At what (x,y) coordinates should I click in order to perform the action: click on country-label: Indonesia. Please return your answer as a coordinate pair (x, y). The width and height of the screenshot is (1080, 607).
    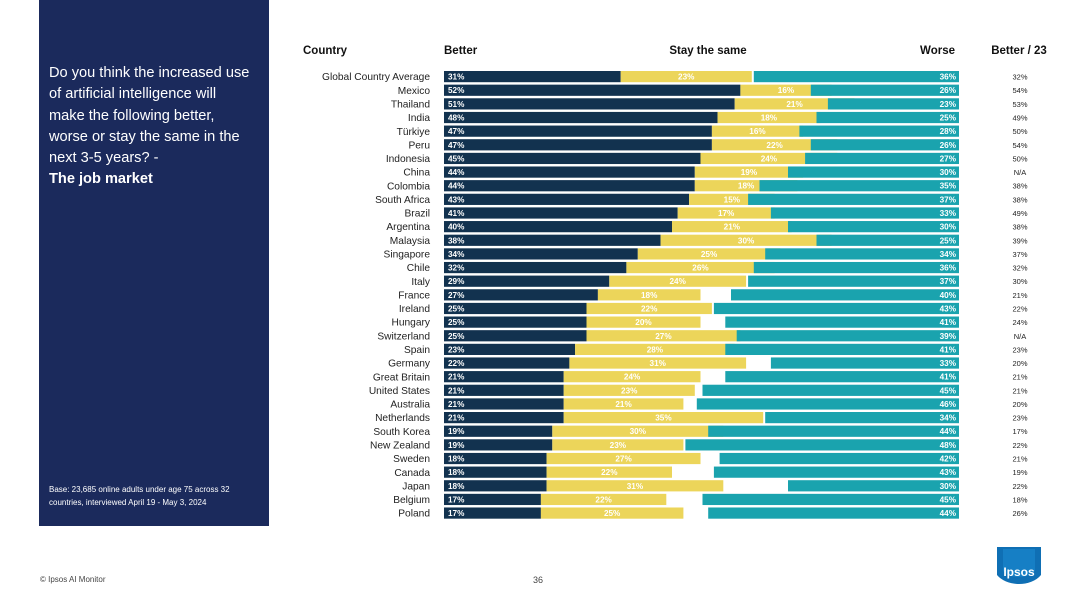
    Looking at the image, I should click on (408, 159).